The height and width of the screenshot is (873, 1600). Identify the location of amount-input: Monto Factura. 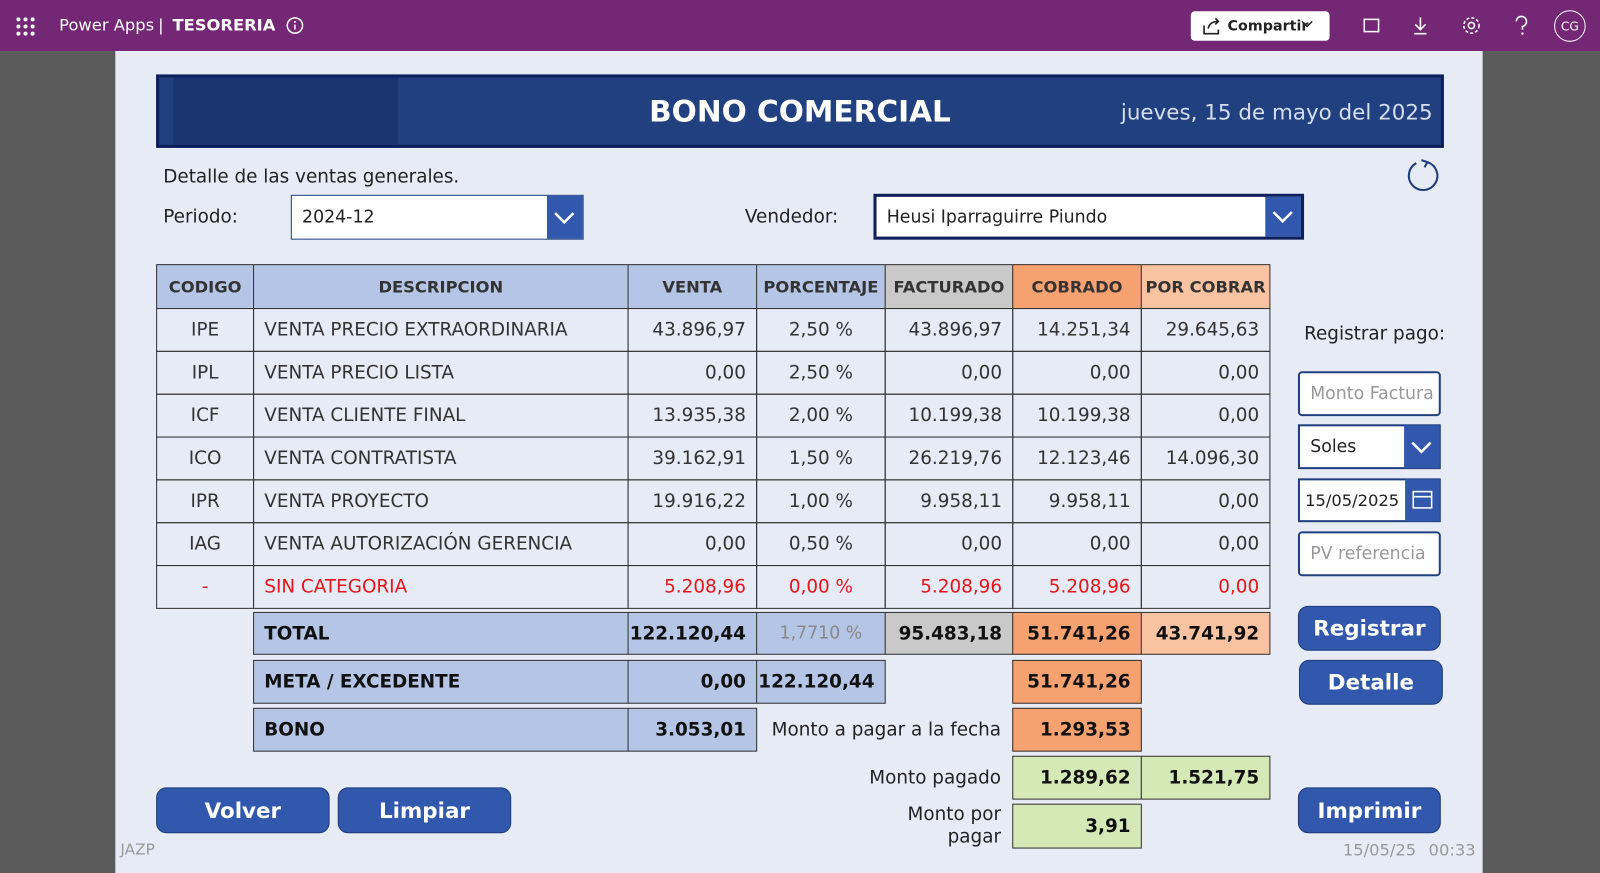
(1369, 394).